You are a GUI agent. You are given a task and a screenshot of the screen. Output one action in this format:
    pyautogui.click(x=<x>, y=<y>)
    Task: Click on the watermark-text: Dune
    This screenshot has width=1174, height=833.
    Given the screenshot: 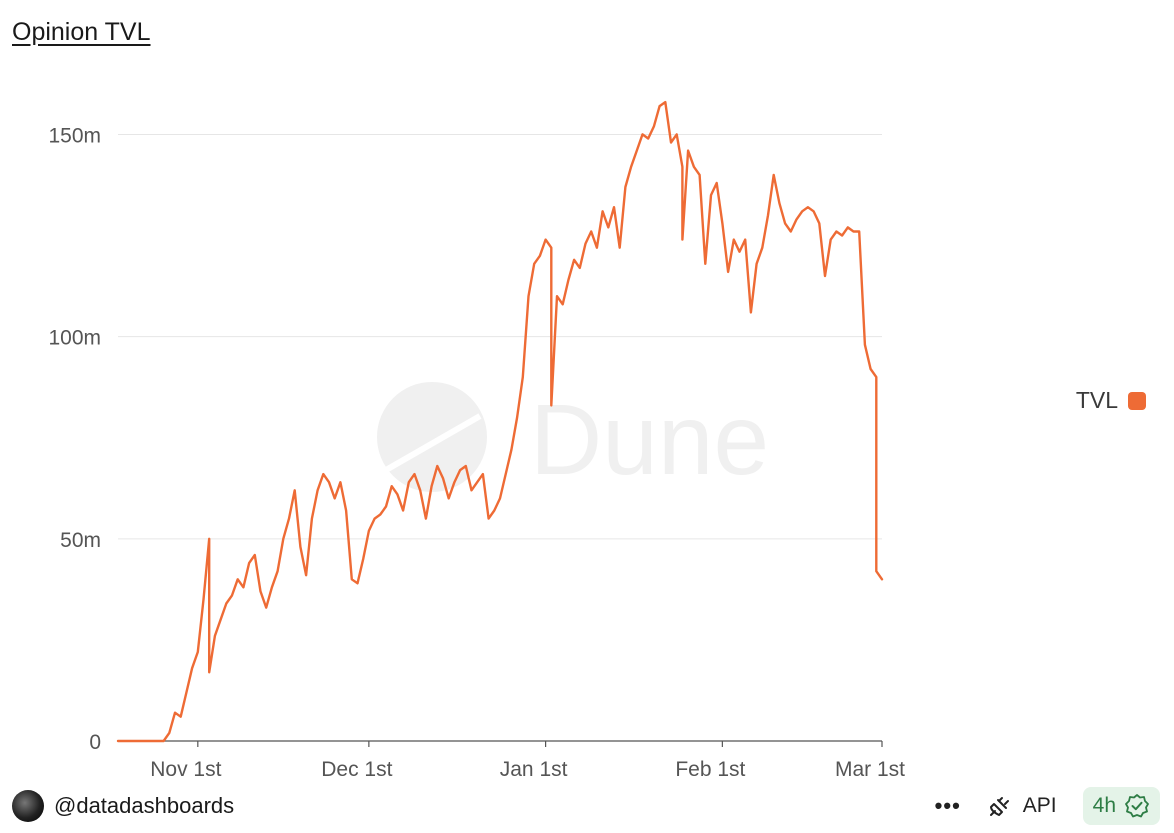 What is the action you would take?
    pyautogui.click(x=649, y=440)
    